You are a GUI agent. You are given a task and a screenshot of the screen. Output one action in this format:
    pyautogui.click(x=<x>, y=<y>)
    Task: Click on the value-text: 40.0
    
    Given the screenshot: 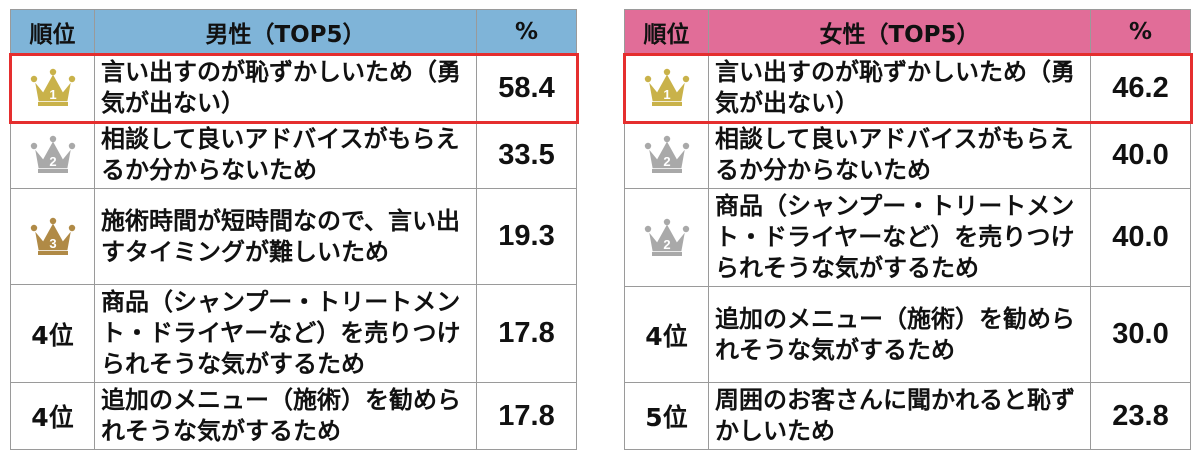 What is the action you would take?
    pyautogui.click(x=1140, y=154)
    